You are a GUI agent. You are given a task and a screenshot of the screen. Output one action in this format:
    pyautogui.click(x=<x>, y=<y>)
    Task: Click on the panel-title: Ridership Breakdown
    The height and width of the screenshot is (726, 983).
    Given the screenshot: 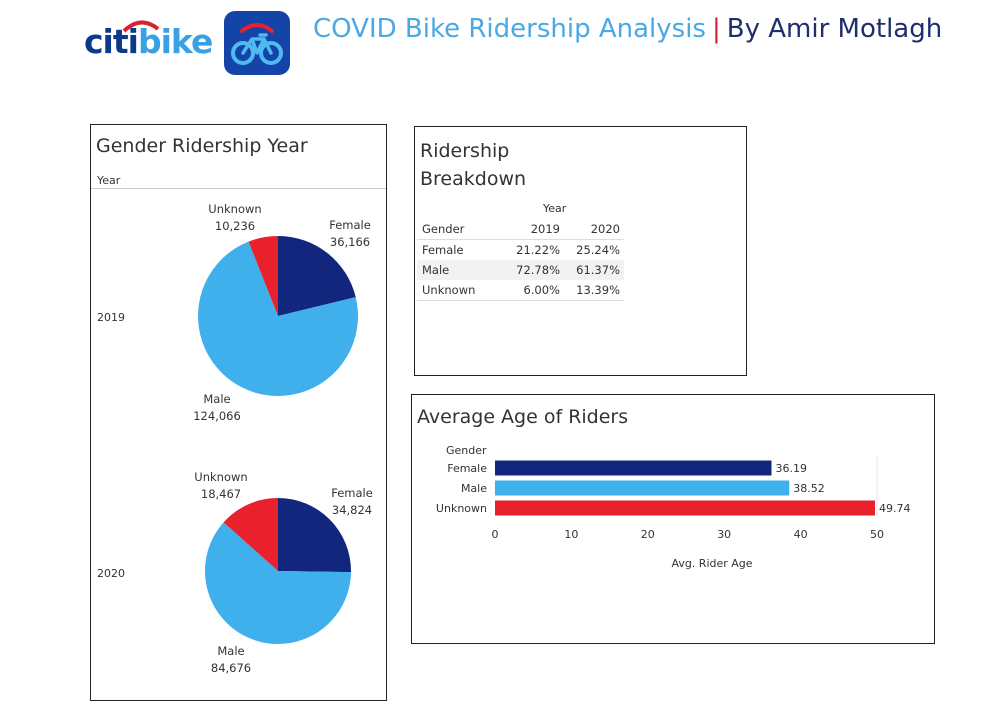 What is the action you would take?
    pyautogui.click(x=473, y=165)
    